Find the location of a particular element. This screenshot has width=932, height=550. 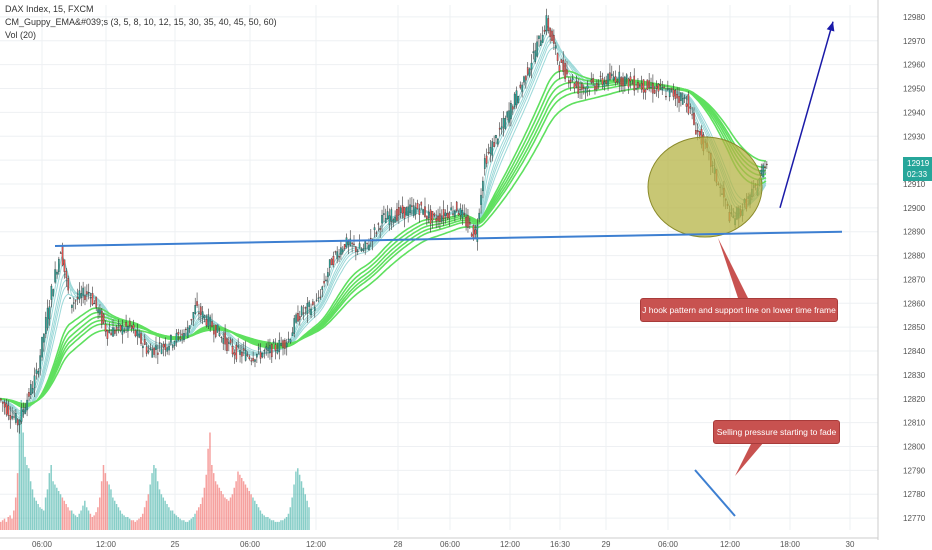

price-tick-label: 12850 is located at coordinates (914, 327).